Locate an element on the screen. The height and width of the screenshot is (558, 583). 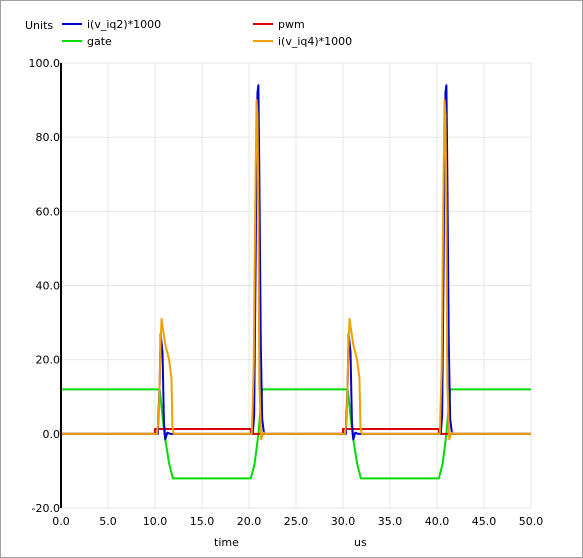
x-tick-label: 40.0 is located at coordinates (437, 521).